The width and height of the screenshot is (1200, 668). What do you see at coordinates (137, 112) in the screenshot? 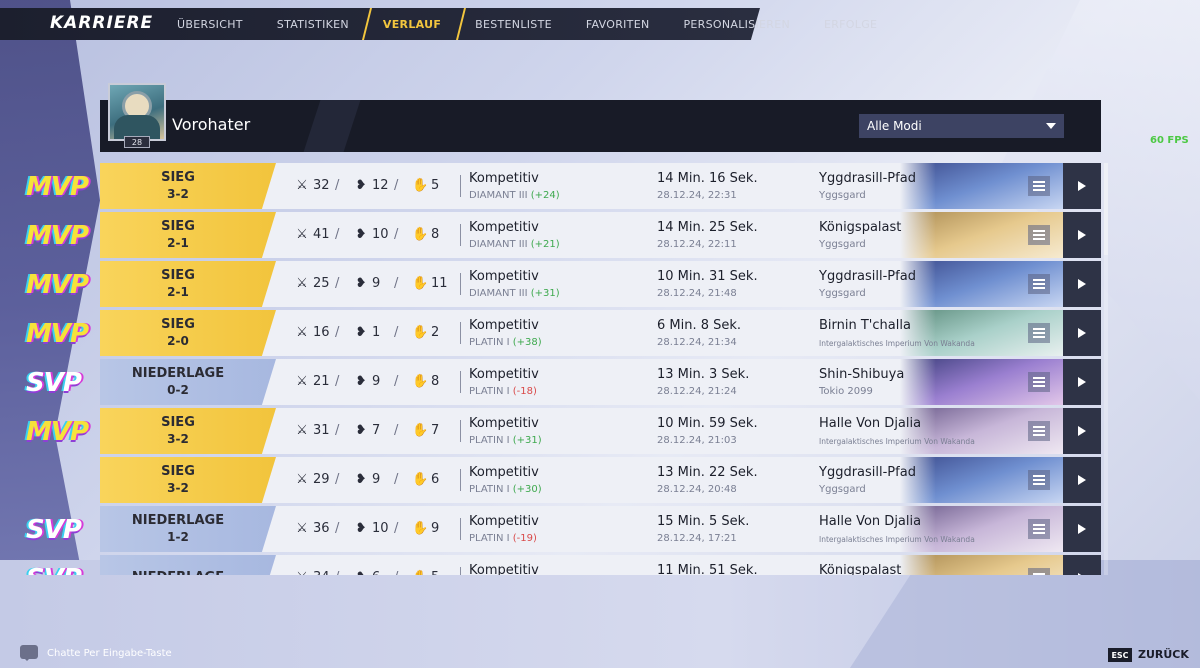
I see `avatar` at bounding box center [137, 112].